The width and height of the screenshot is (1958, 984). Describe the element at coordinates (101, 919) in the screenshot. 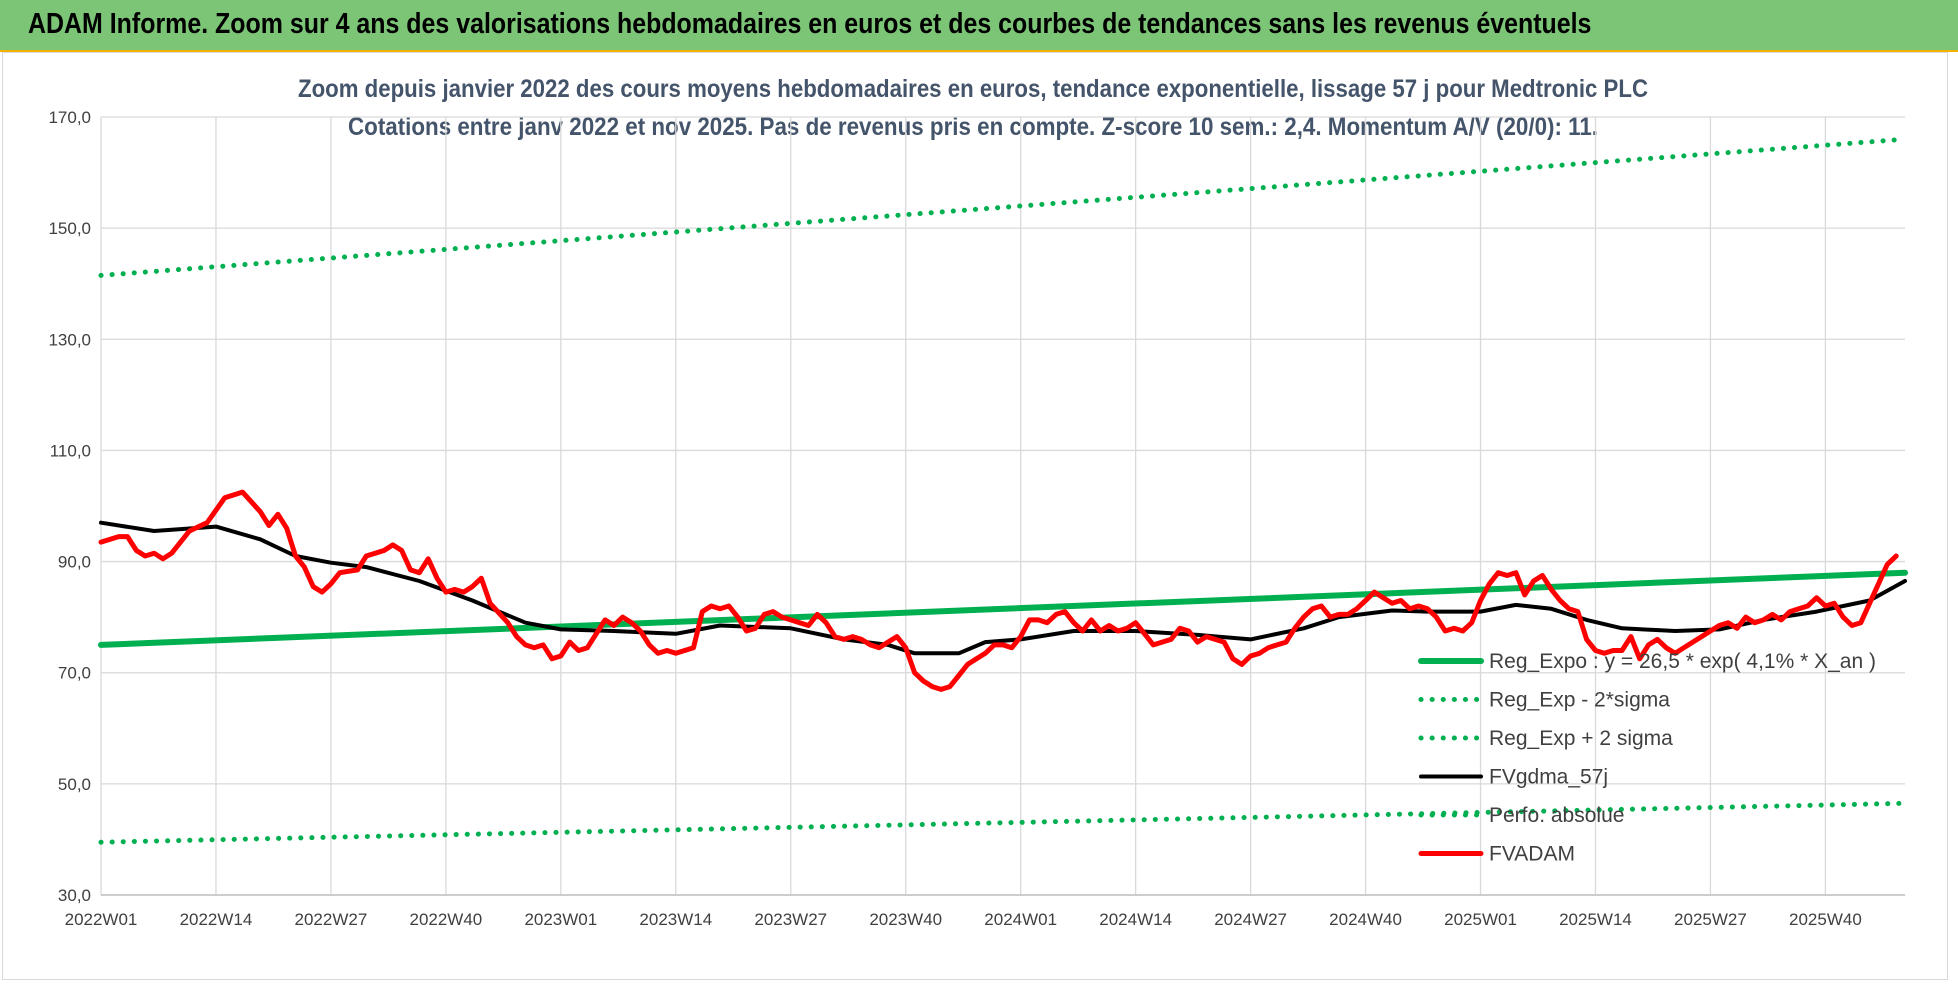

I see `x-tick-label: 2022W01` at that location.